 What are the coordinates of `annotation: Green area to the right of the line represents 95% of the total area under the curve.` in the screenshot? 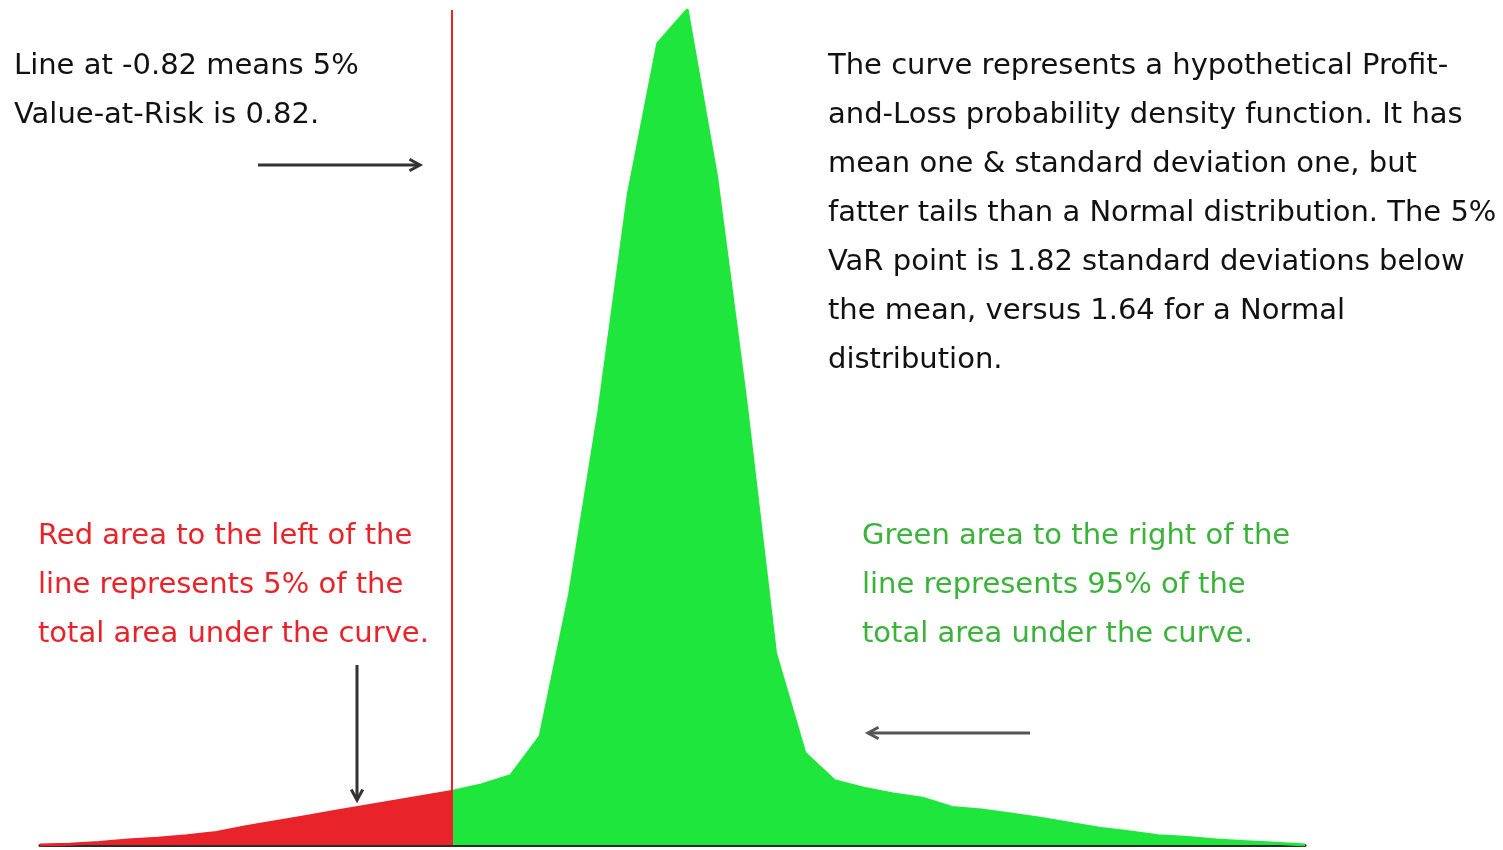 It's located at (1077, 583).